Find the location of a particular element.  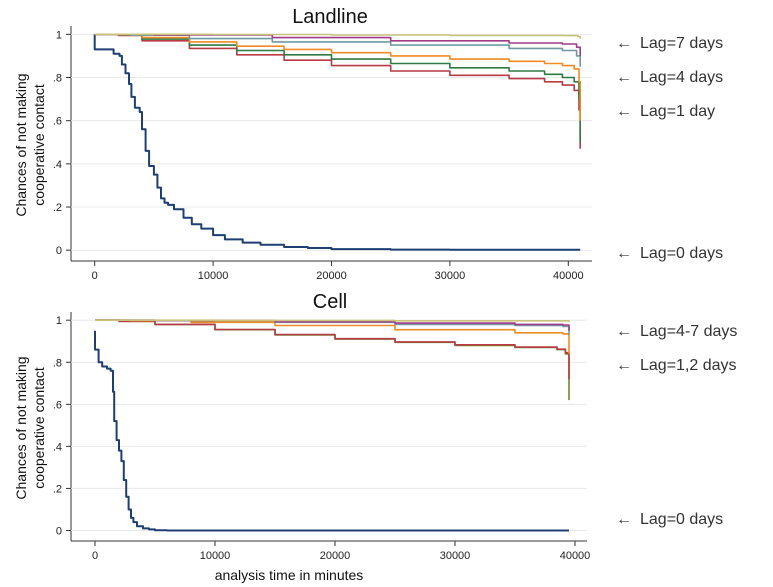

lag-annotation: Lag=1 day is located at coordinates (677, 111).